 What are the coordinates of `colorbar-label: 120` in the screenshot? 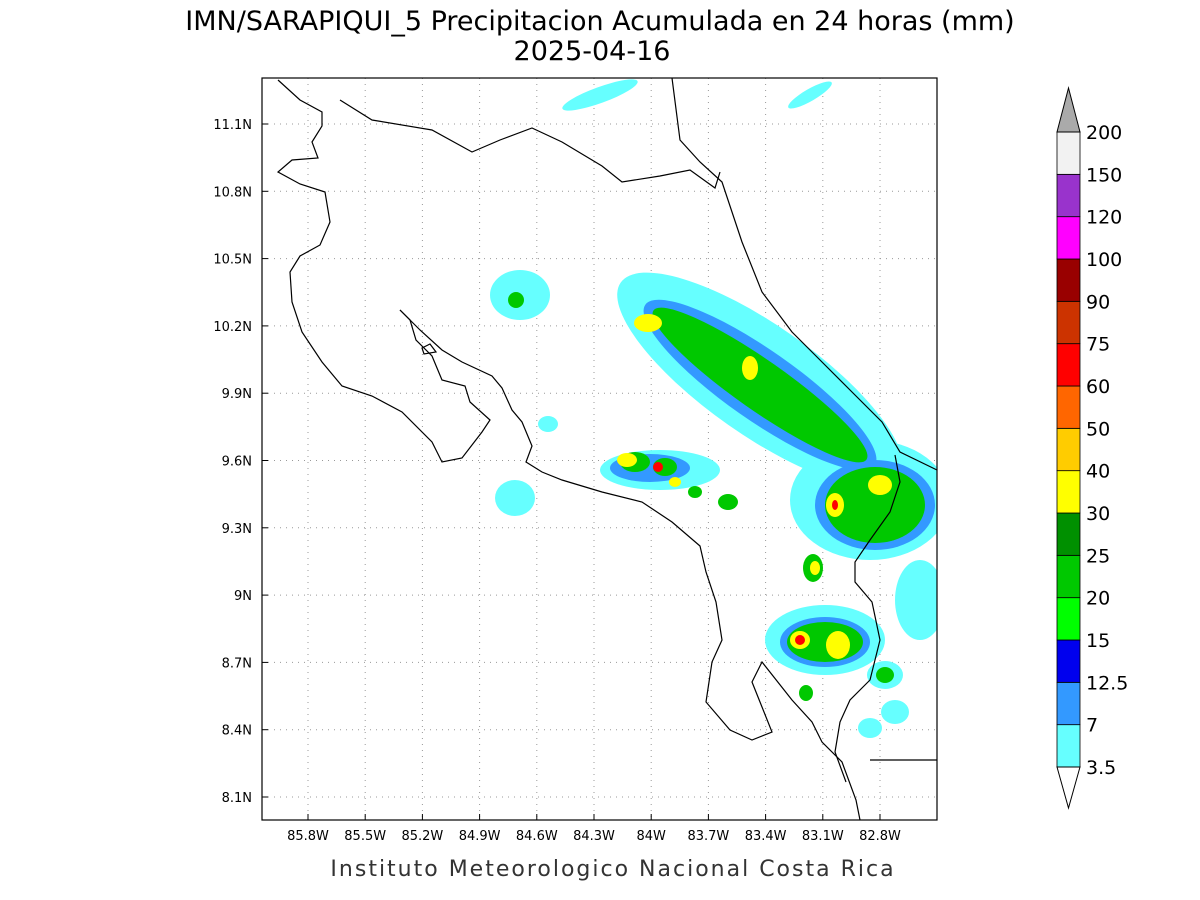 It's located at (1104, 218).